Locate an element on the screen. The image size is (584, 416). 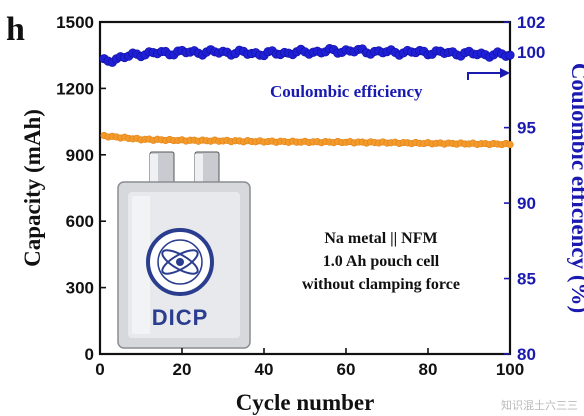
x-tick-label: 100 is located at coordinates (510, 369).